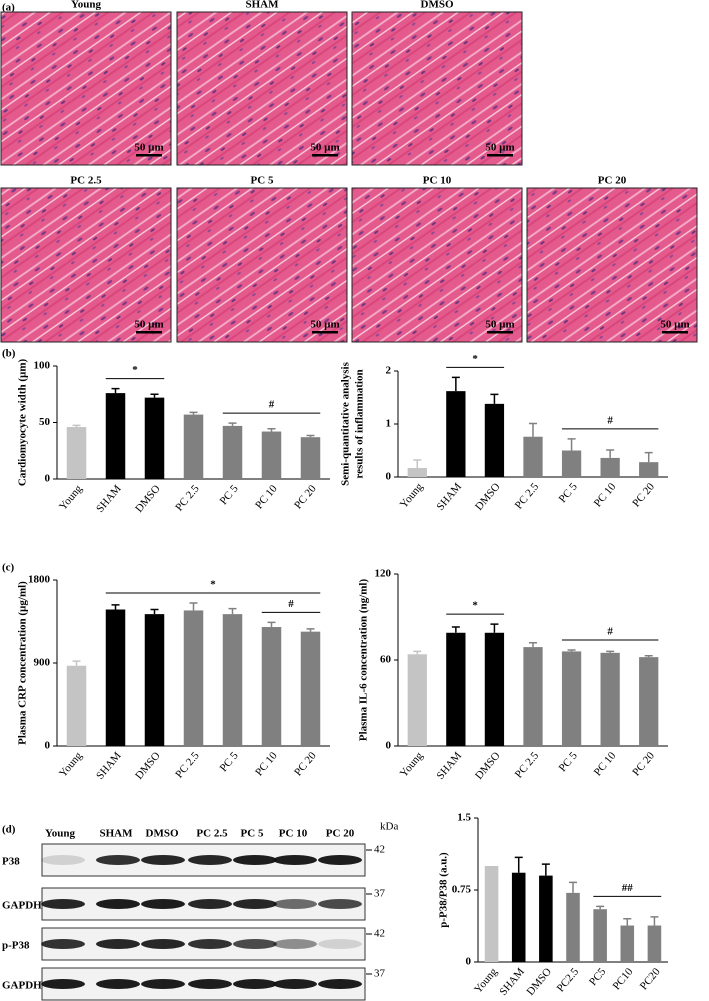  I want to click on y-tick-label: 900, so click(42, 663).